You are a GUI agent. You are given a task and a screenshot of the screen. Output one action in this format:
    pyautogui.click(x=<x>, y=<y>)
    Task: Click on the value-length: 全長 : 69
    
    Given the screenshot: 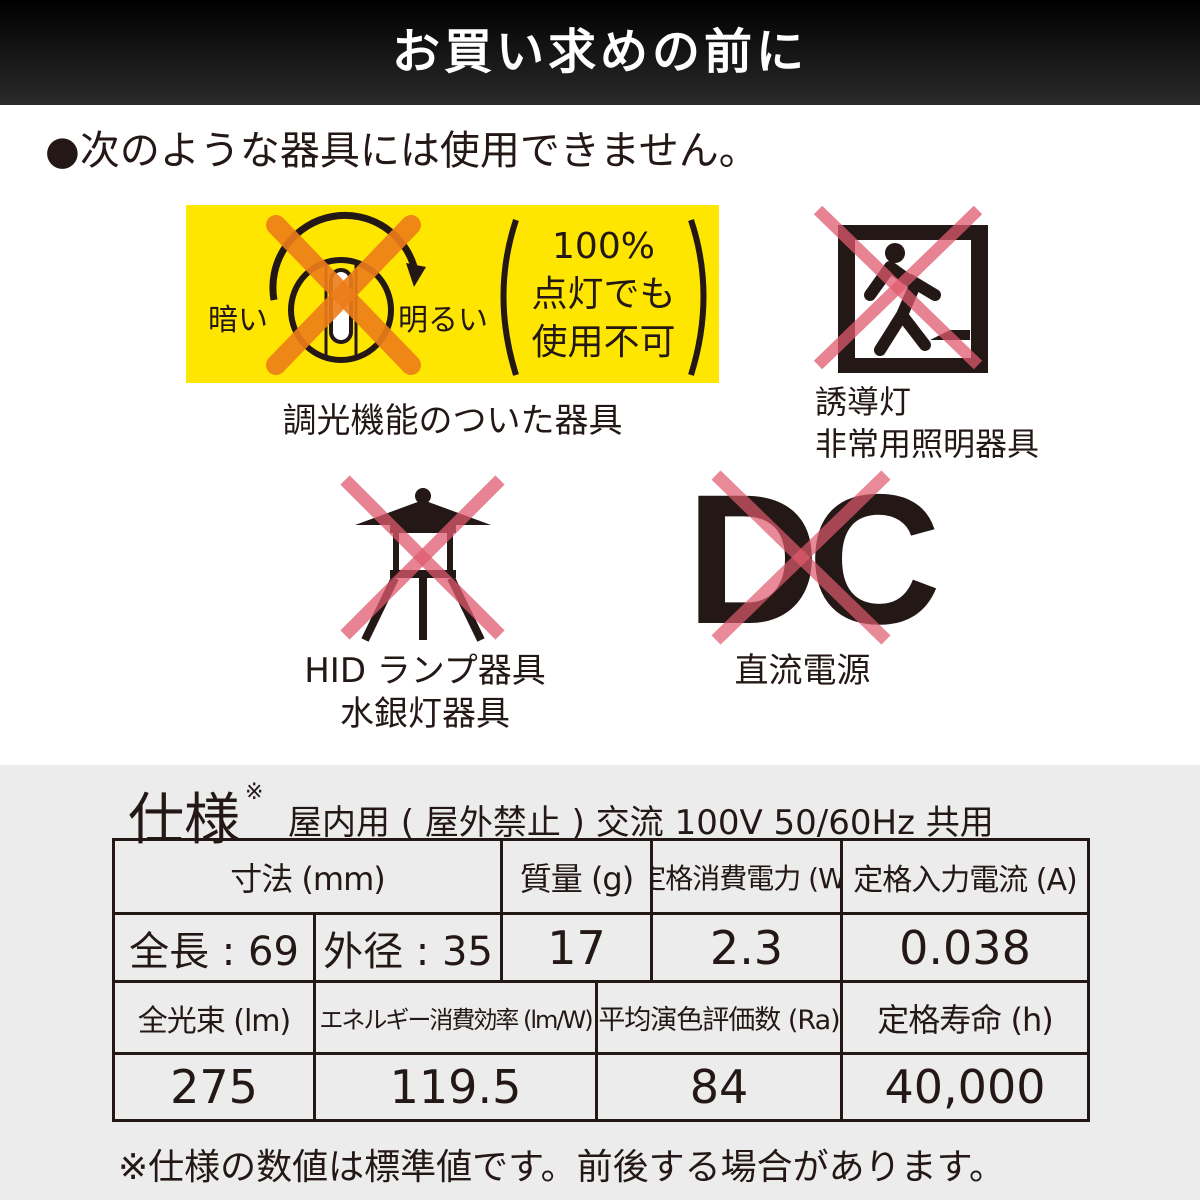 What is the action you would take?
    pyautogui.click(x=214, y=947)
    